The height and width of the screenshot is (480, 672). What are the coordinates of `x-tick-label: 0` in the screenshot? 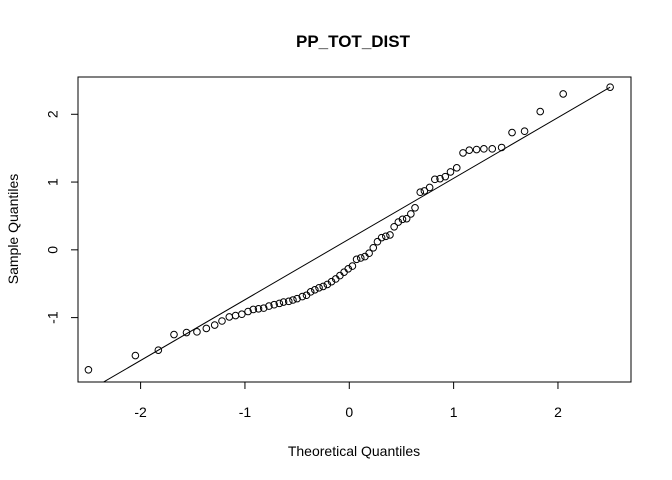 It's located at (349, 412).